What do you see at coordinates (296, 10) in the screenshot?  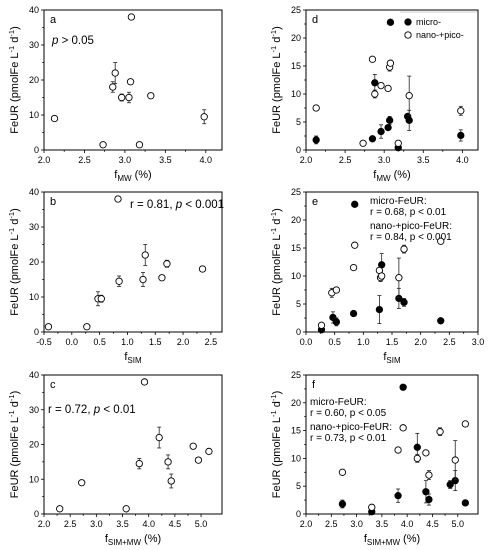 I see `y-tick-label: 25` at bounding box center [296, 10].